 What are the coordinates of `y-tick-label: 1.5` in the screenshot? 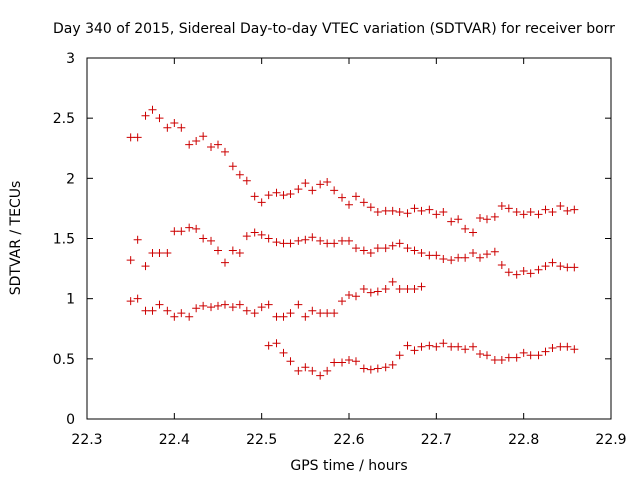 It's located at (64, 240).